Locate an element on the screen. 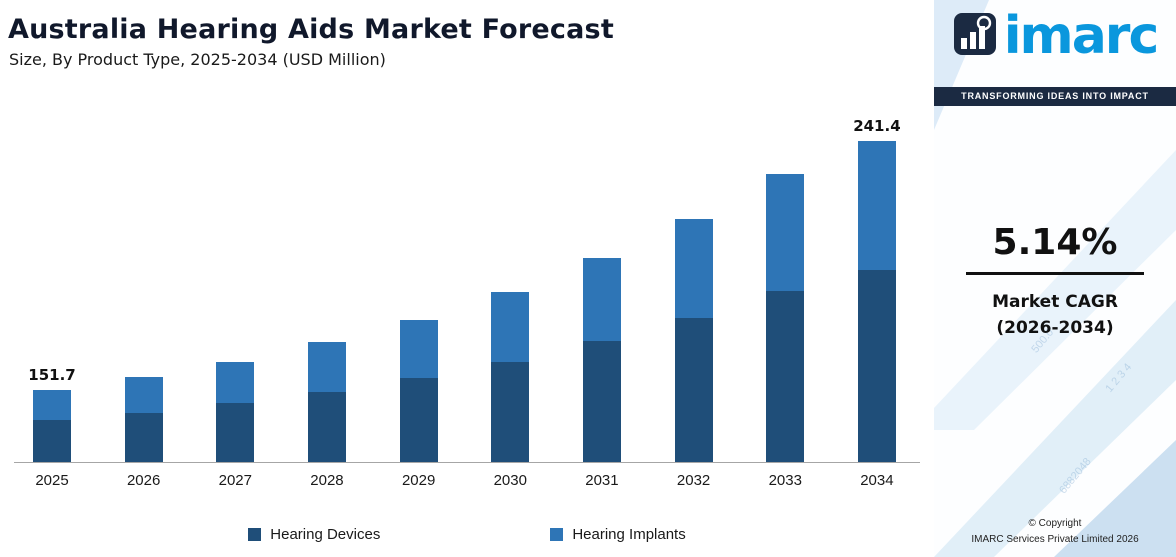 The image size is (1176, 557). bar-2031: 2031 is located at coordinates (601, 303).